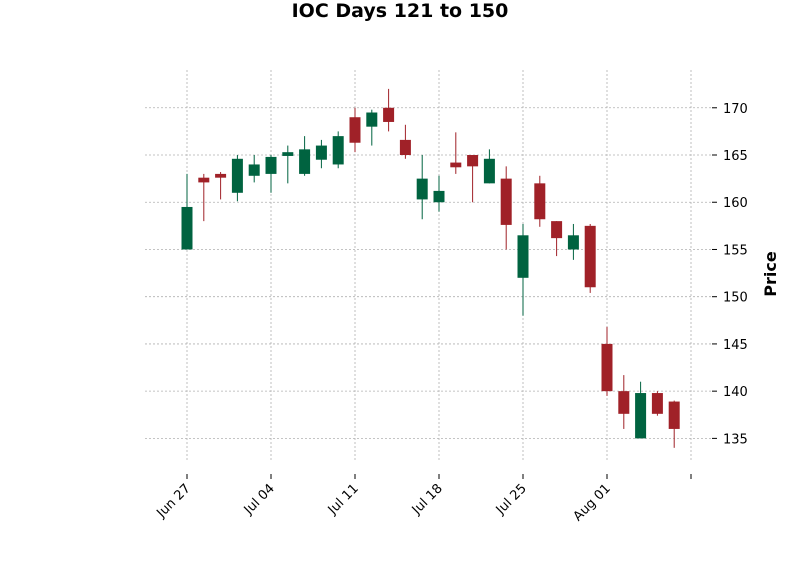 The width and height of the screenshot is (800, 575). Describe the element at coordinates (735, 298) in the screenshot. I see `y-tick-label: 150` at that location.